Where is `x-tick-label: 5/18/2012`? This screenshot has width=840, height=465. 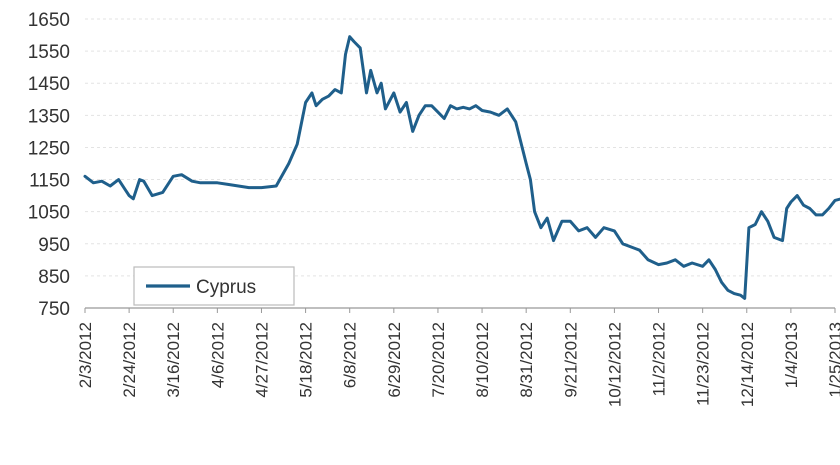 x-tick-label: 5/18/2012 is located at coordinates (306, 360).